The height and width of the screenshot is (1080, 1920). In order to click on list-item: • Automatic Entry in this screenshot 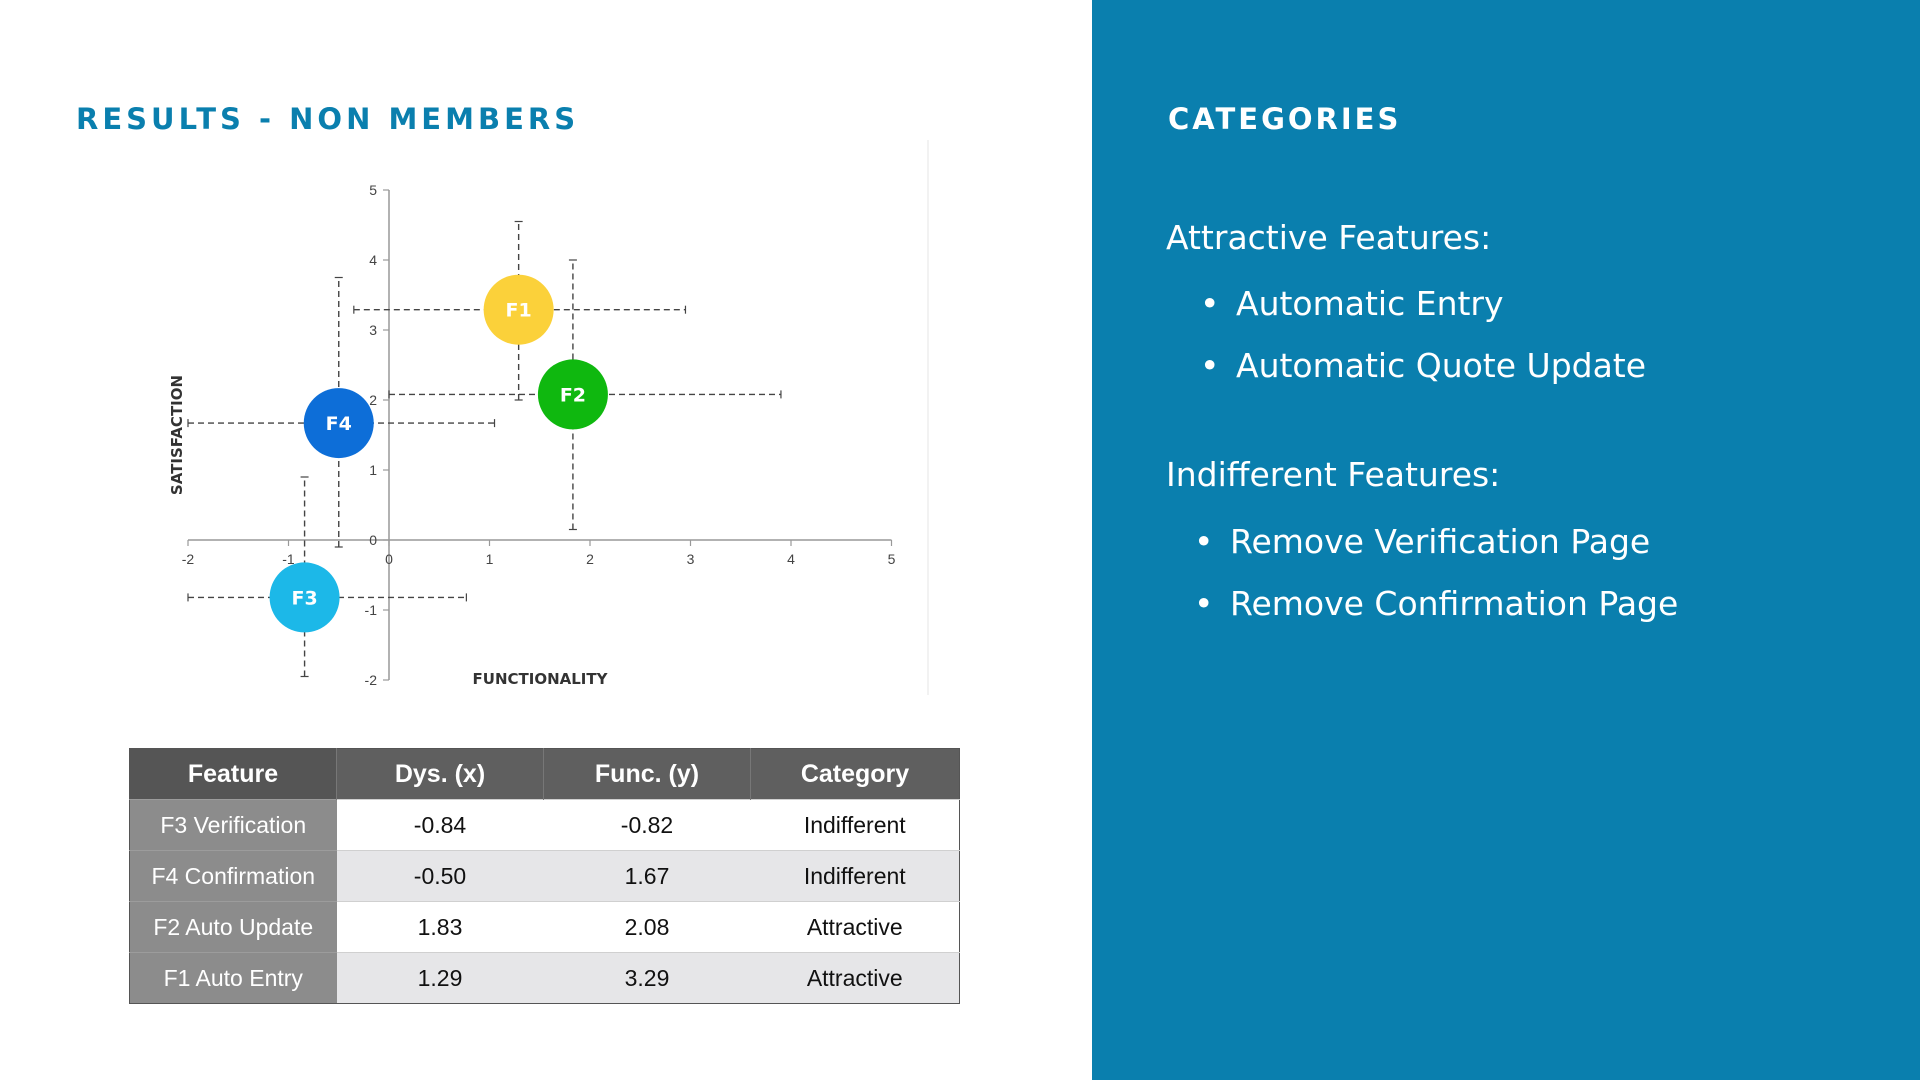, I will do `click(1352, 303)`.